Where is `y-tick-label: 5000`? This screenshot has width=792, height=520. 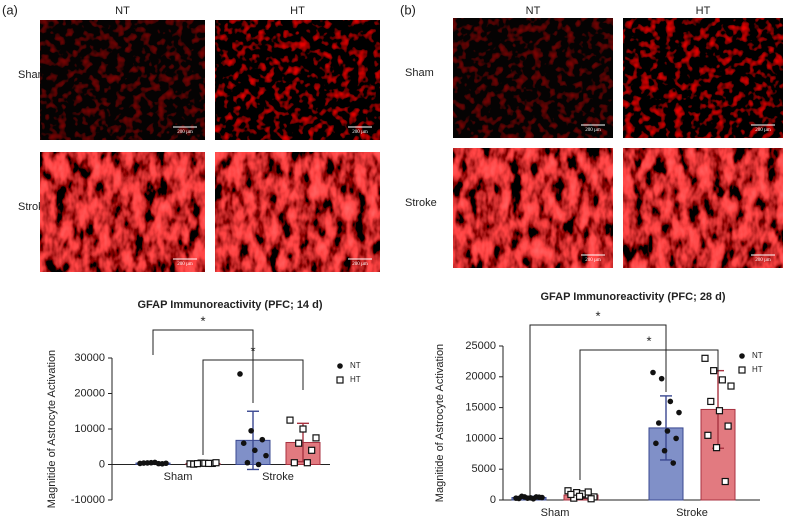 y-tick-label: 5000 is located at coordinates (484, 469).